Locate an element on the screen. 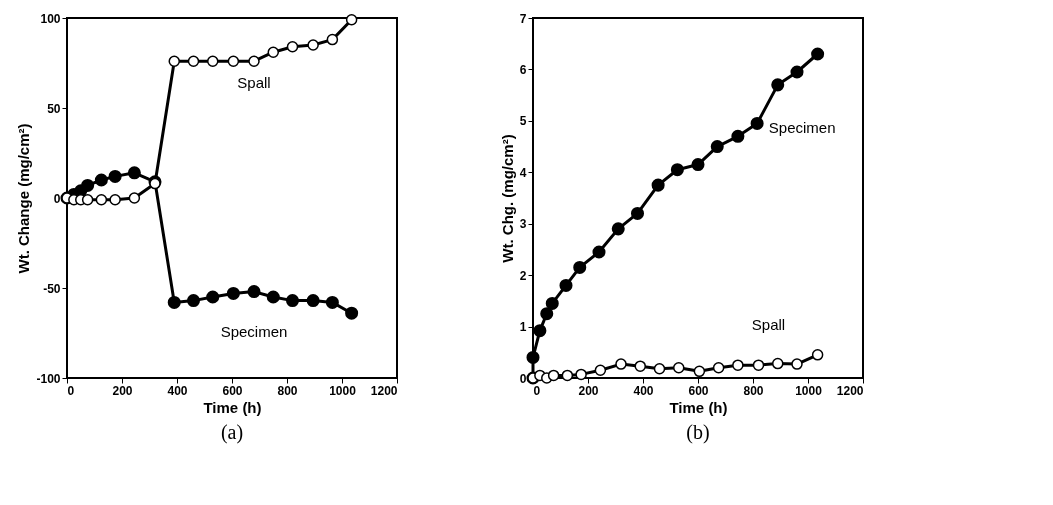  y-tick-label: 1 is located at coordinates (523, 327).